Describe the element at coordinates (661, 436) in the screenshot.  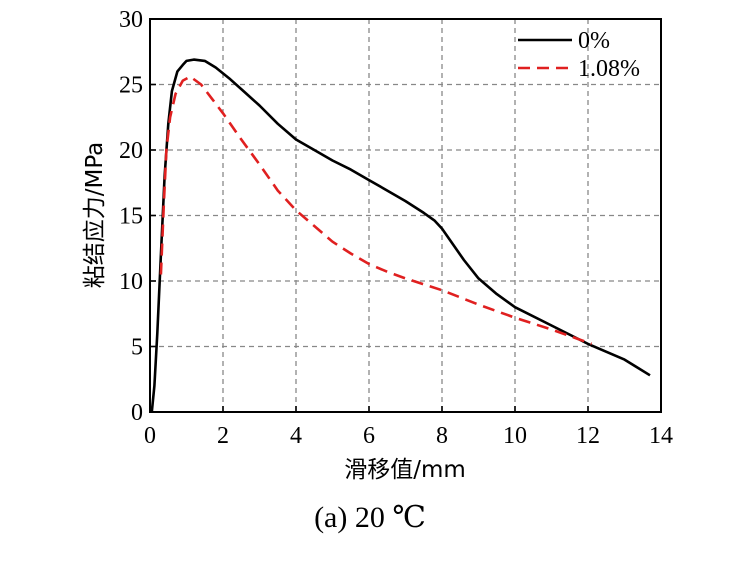
I see `x-tick-label-14: 14` at that location.